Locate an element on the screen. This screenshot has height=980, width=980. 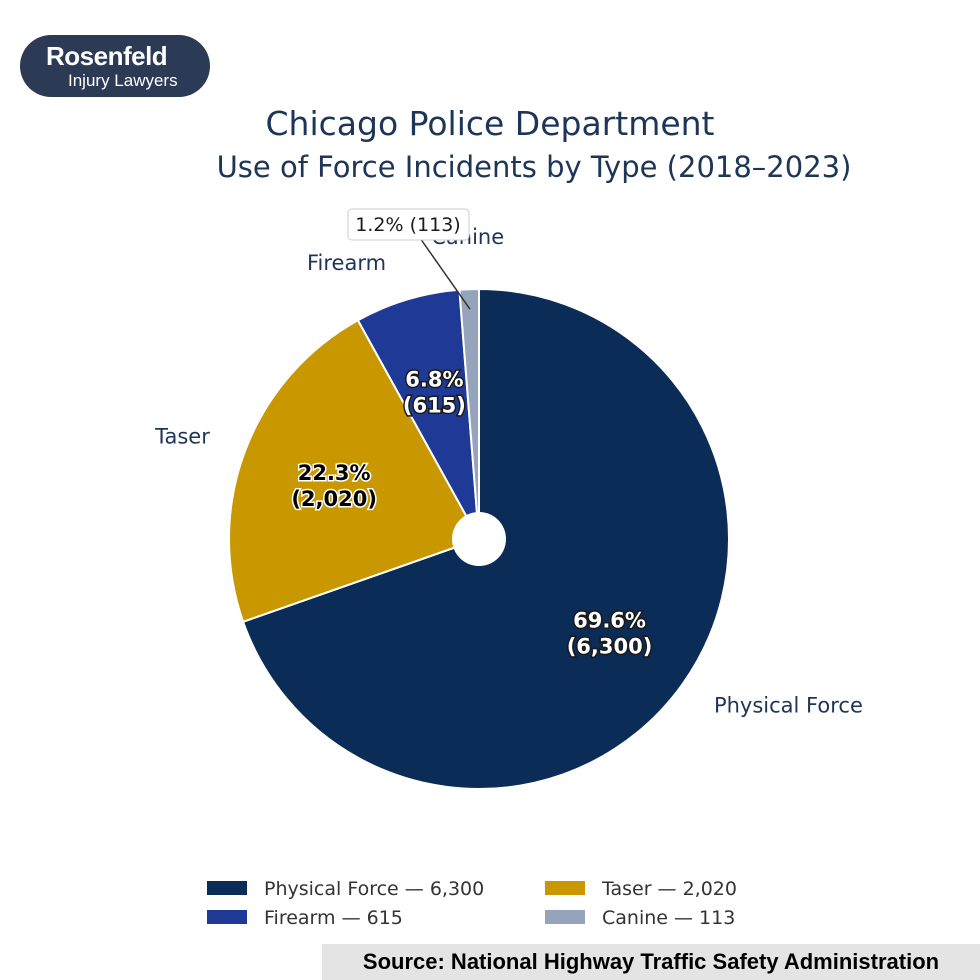
legend-swatch-taser is located at coordinates (565, 888).